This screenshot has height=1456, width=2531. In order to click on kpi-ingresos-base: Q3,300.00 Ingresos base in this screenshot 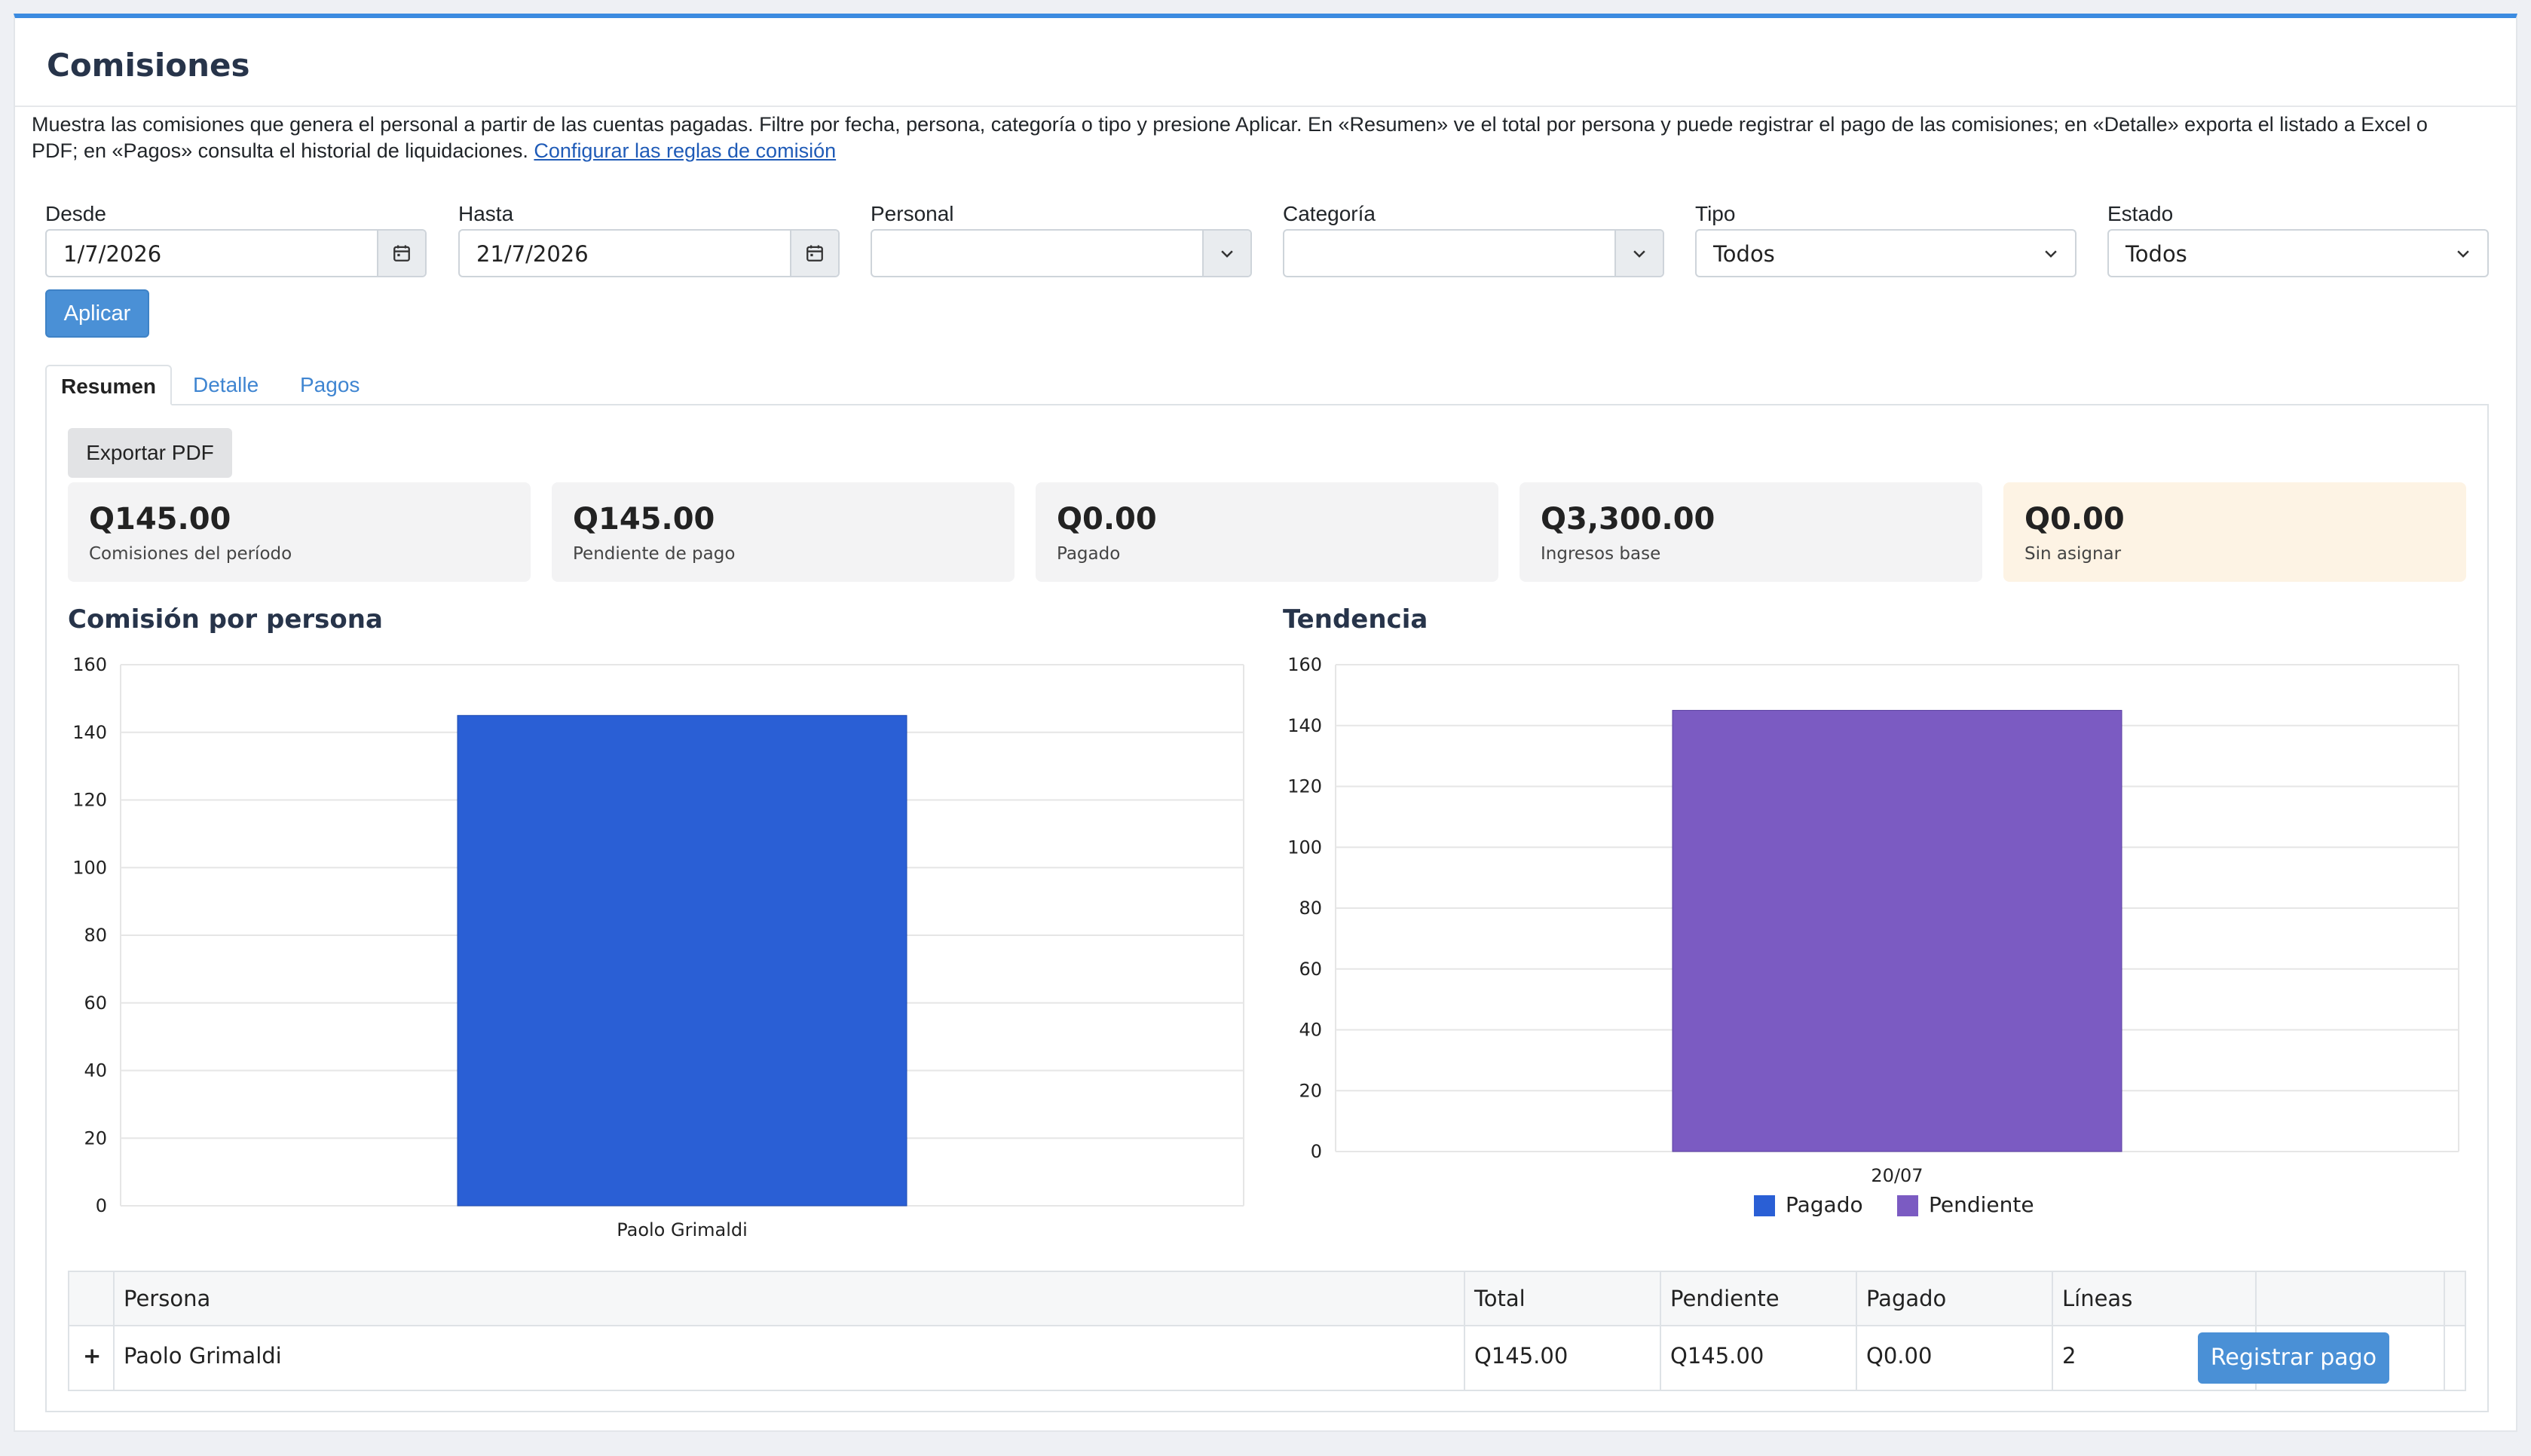, I will do `click(1751, 532)`.